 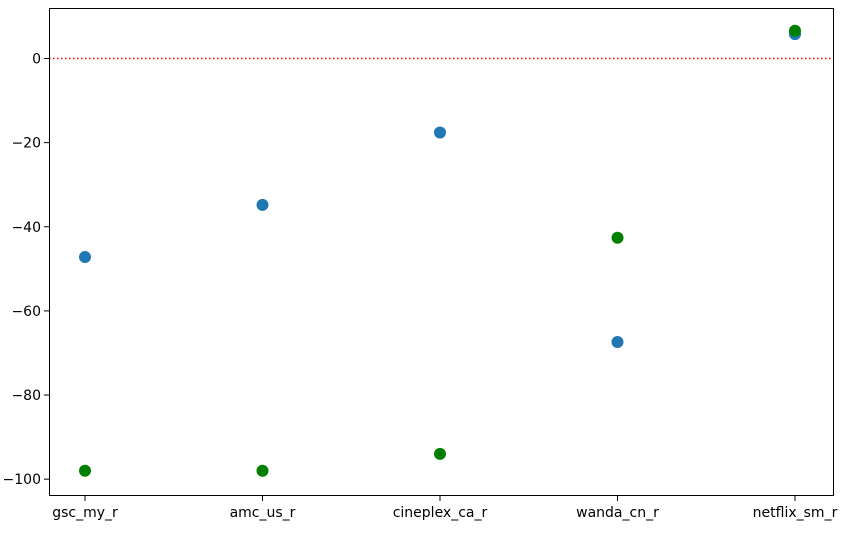 I want to click on x-tick-label: gsc_my_r, so click(x=85, y=513).